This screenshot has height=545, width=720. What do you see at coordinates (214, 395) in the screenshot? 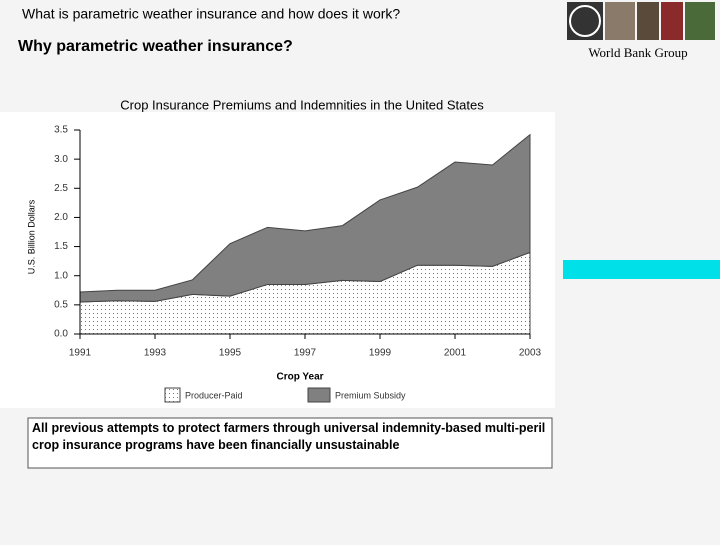
I see `legend-label: Producer-Paid` at bounding box center [214, 395].